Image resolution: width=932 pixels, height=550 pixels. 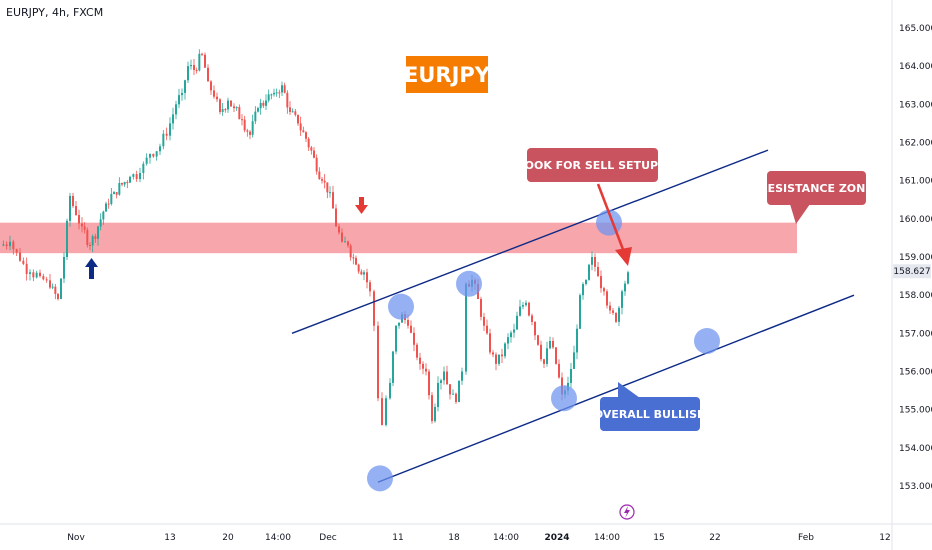 I want to click on x-tick-label: 14:00, so click(x=506, y=538).